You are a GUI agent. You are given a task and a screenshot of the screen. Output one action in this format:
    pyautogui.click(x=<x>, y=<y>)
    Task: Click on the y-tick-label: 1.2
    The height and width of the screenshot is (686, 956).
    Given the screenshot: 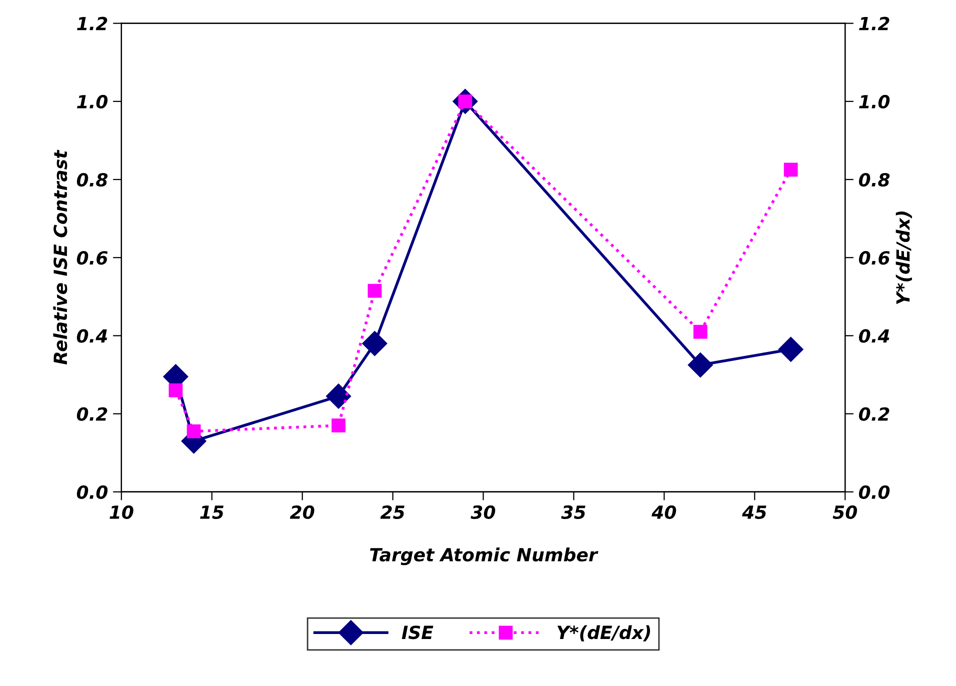 What is the action you would take?
    pyautogui.click(x=92, y=23)
    